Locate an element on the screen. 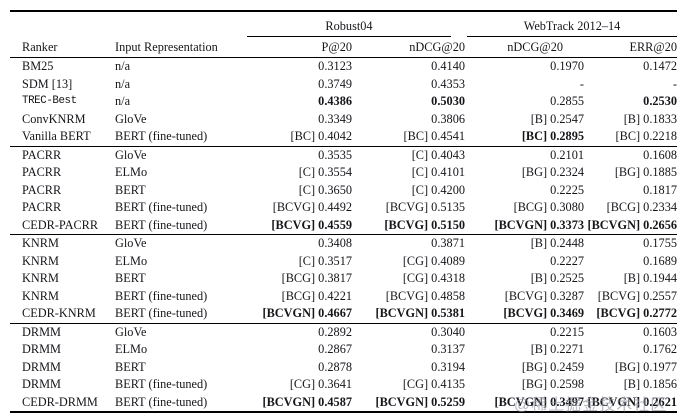 The image size is (687, 417). table-row: KNRM GloVe 0.3408 0.3871 [B] 0.2448 0.1755 is located at coordinates (343, 243).